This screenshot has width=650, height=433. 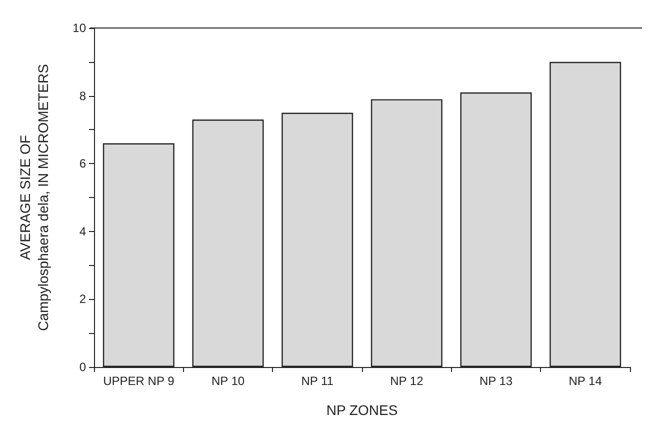 What do you see at coordinates (82, 95) in the screenshot?
I see `y-tick-label: 8` at bounding box center [82, 95].